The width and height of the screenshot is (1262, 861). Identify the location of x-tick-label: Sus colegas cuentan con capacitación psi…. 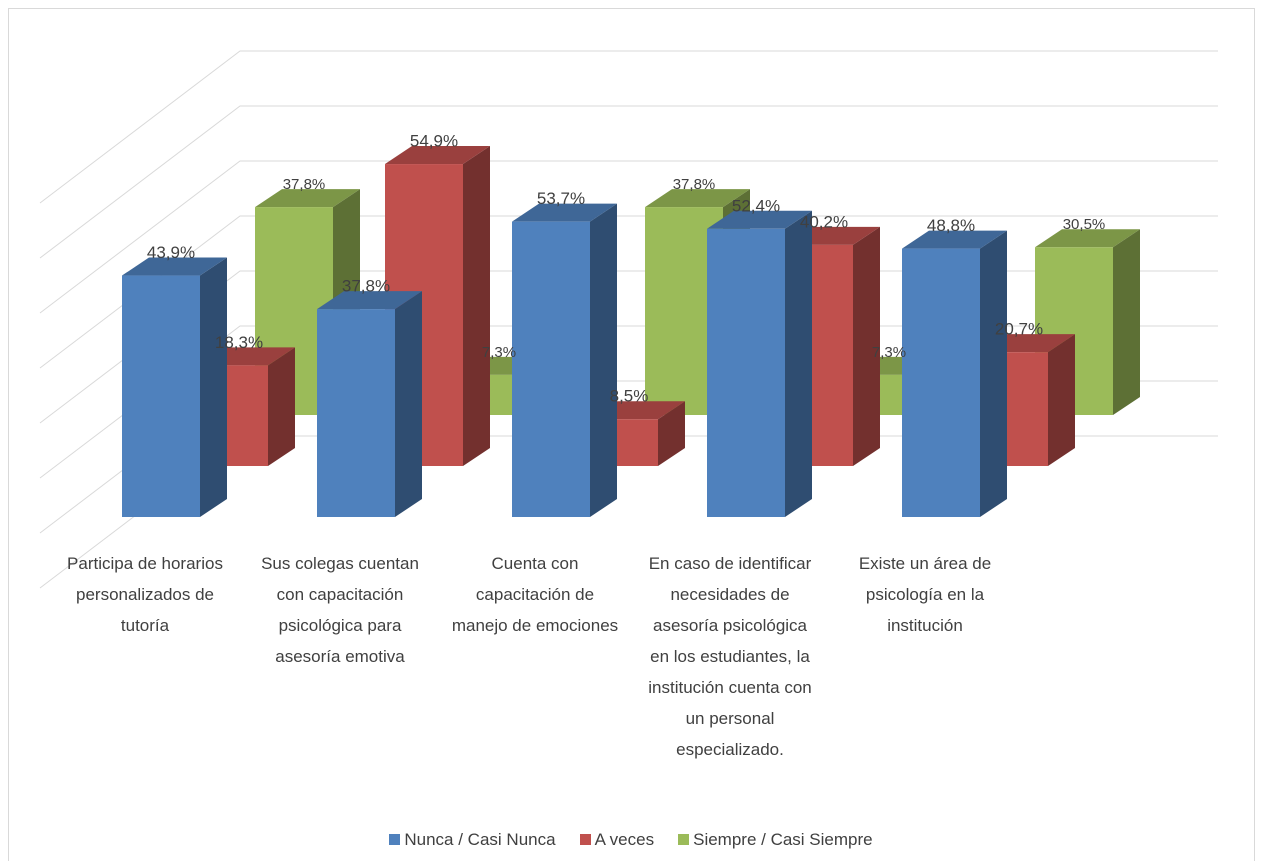
(340, 610).